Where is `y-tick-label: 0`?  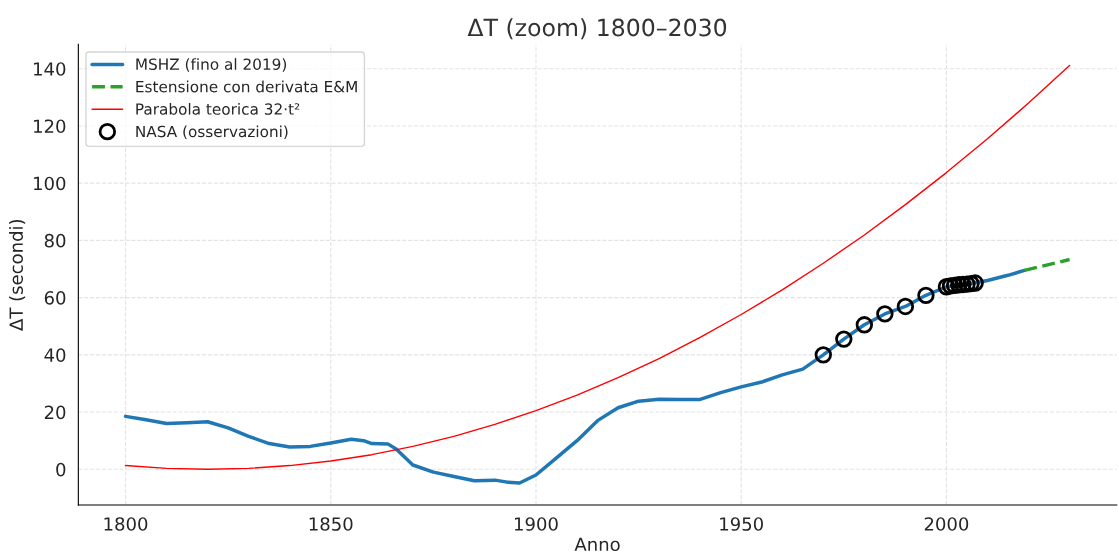 y-tick-label: 0 is located at coordinates (61, 469).